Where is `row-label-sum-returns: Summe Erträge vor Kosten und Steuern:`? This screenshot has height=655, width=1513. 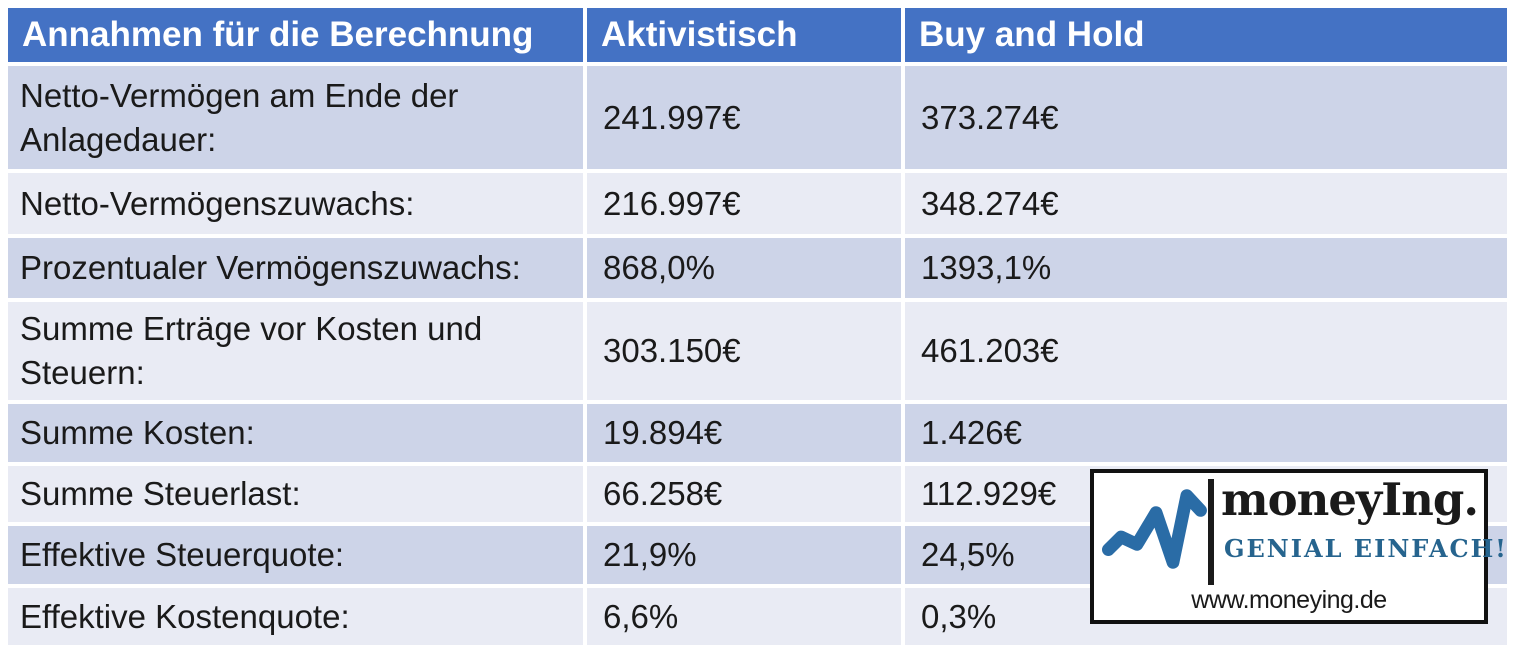 row-label-sum-returns: Summe Erträge vor Kosten und Steuern: is located at coordinates (295, 351).